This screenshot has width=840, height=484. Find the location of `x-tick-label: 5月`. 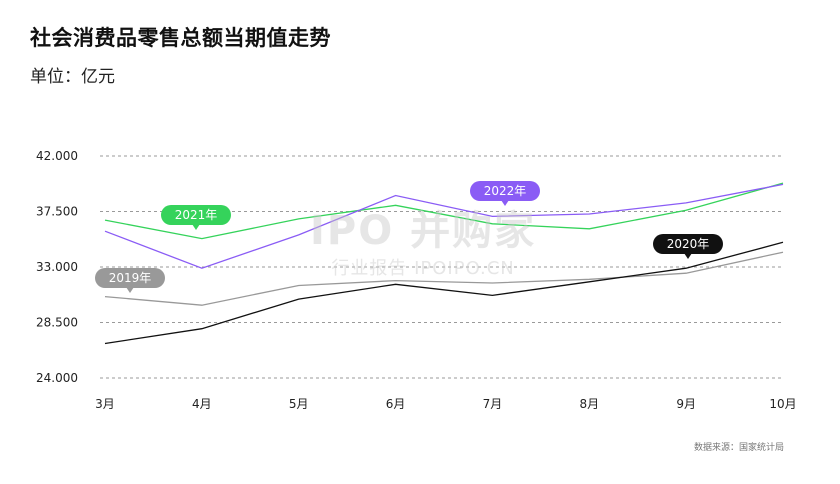

x-tick-label: 5月 is located at coordinates (299, 404).